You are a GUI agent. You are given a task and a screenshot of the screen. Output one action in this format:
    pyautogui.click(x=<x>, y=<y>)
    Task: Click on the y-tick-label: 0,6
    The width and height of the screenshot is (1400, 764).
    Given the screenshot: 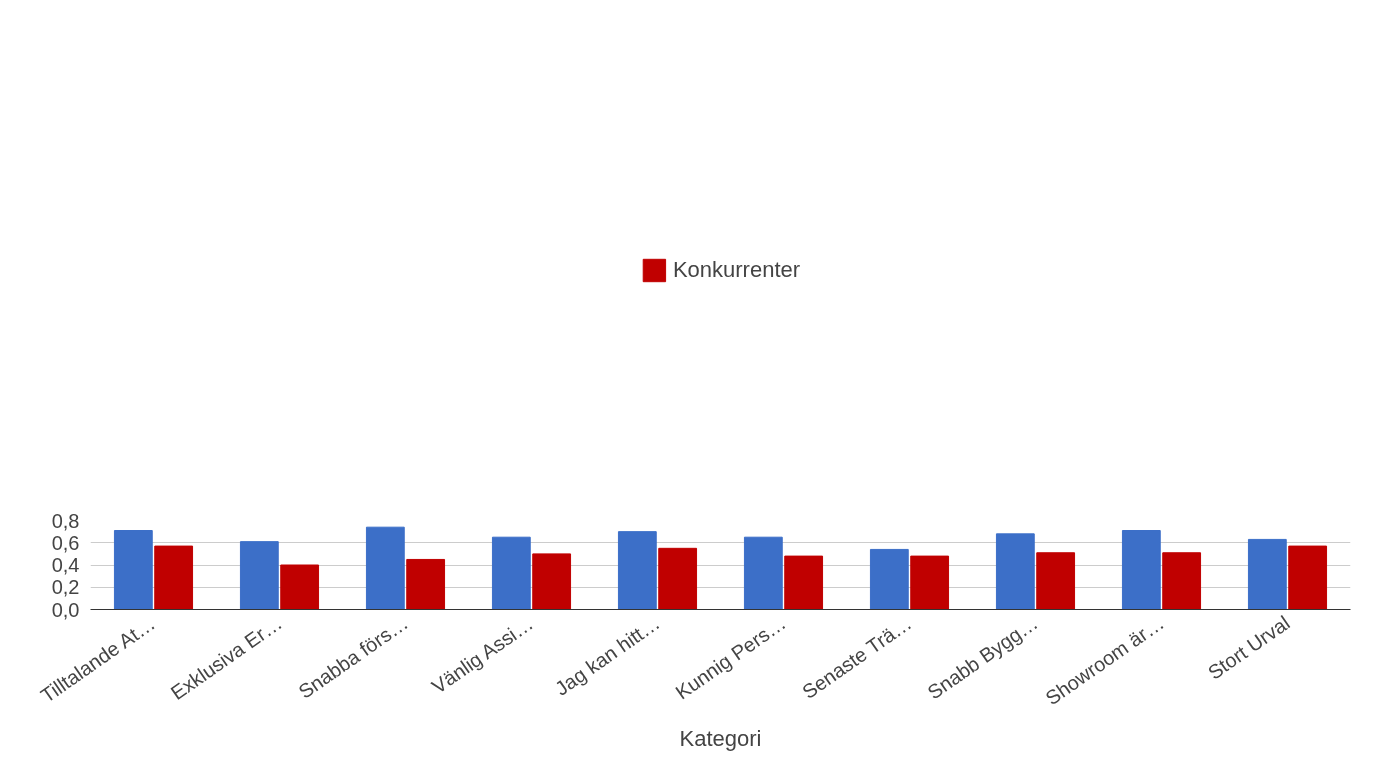 What is the action you would take?
    pyautogui.click(x=65, y=542)
    